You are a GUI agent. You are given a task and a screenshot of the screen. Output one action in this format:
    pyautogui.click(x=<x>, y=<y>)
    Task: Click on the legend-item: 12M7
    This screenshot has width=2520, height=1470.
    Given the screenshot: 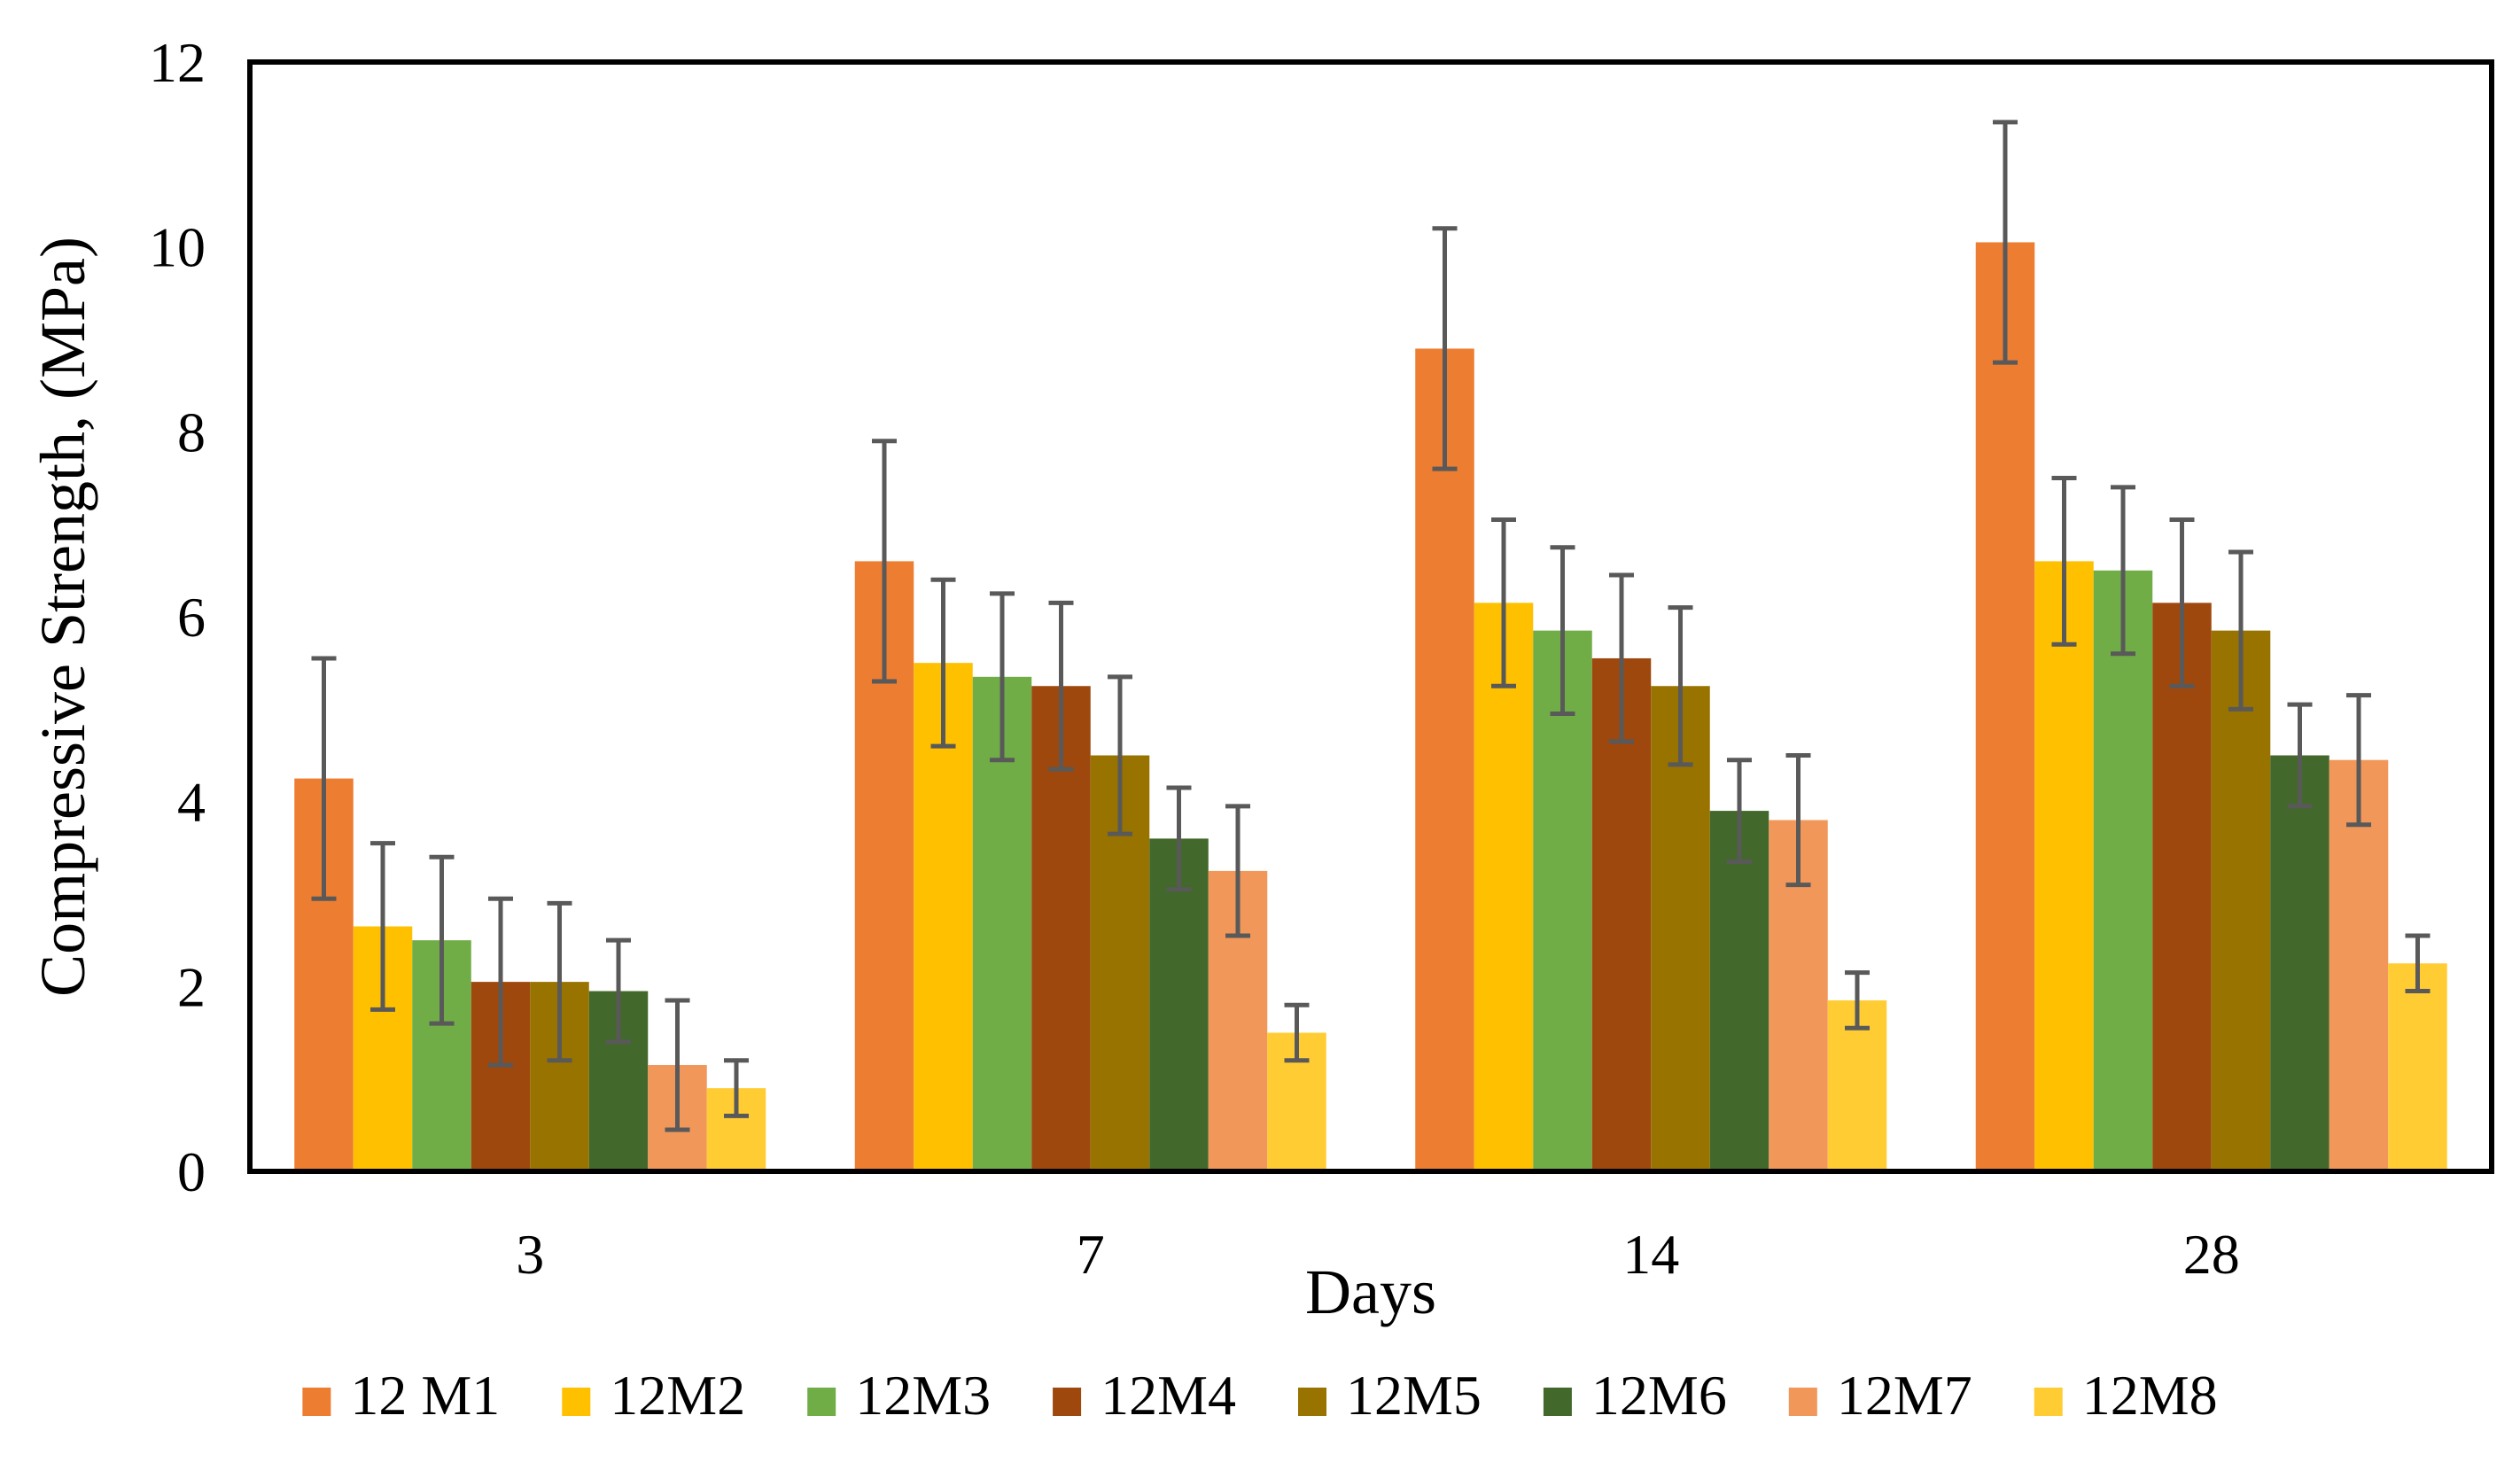 What is the action you would take?
    pyautogui.click(x=1880, y=1395)
    